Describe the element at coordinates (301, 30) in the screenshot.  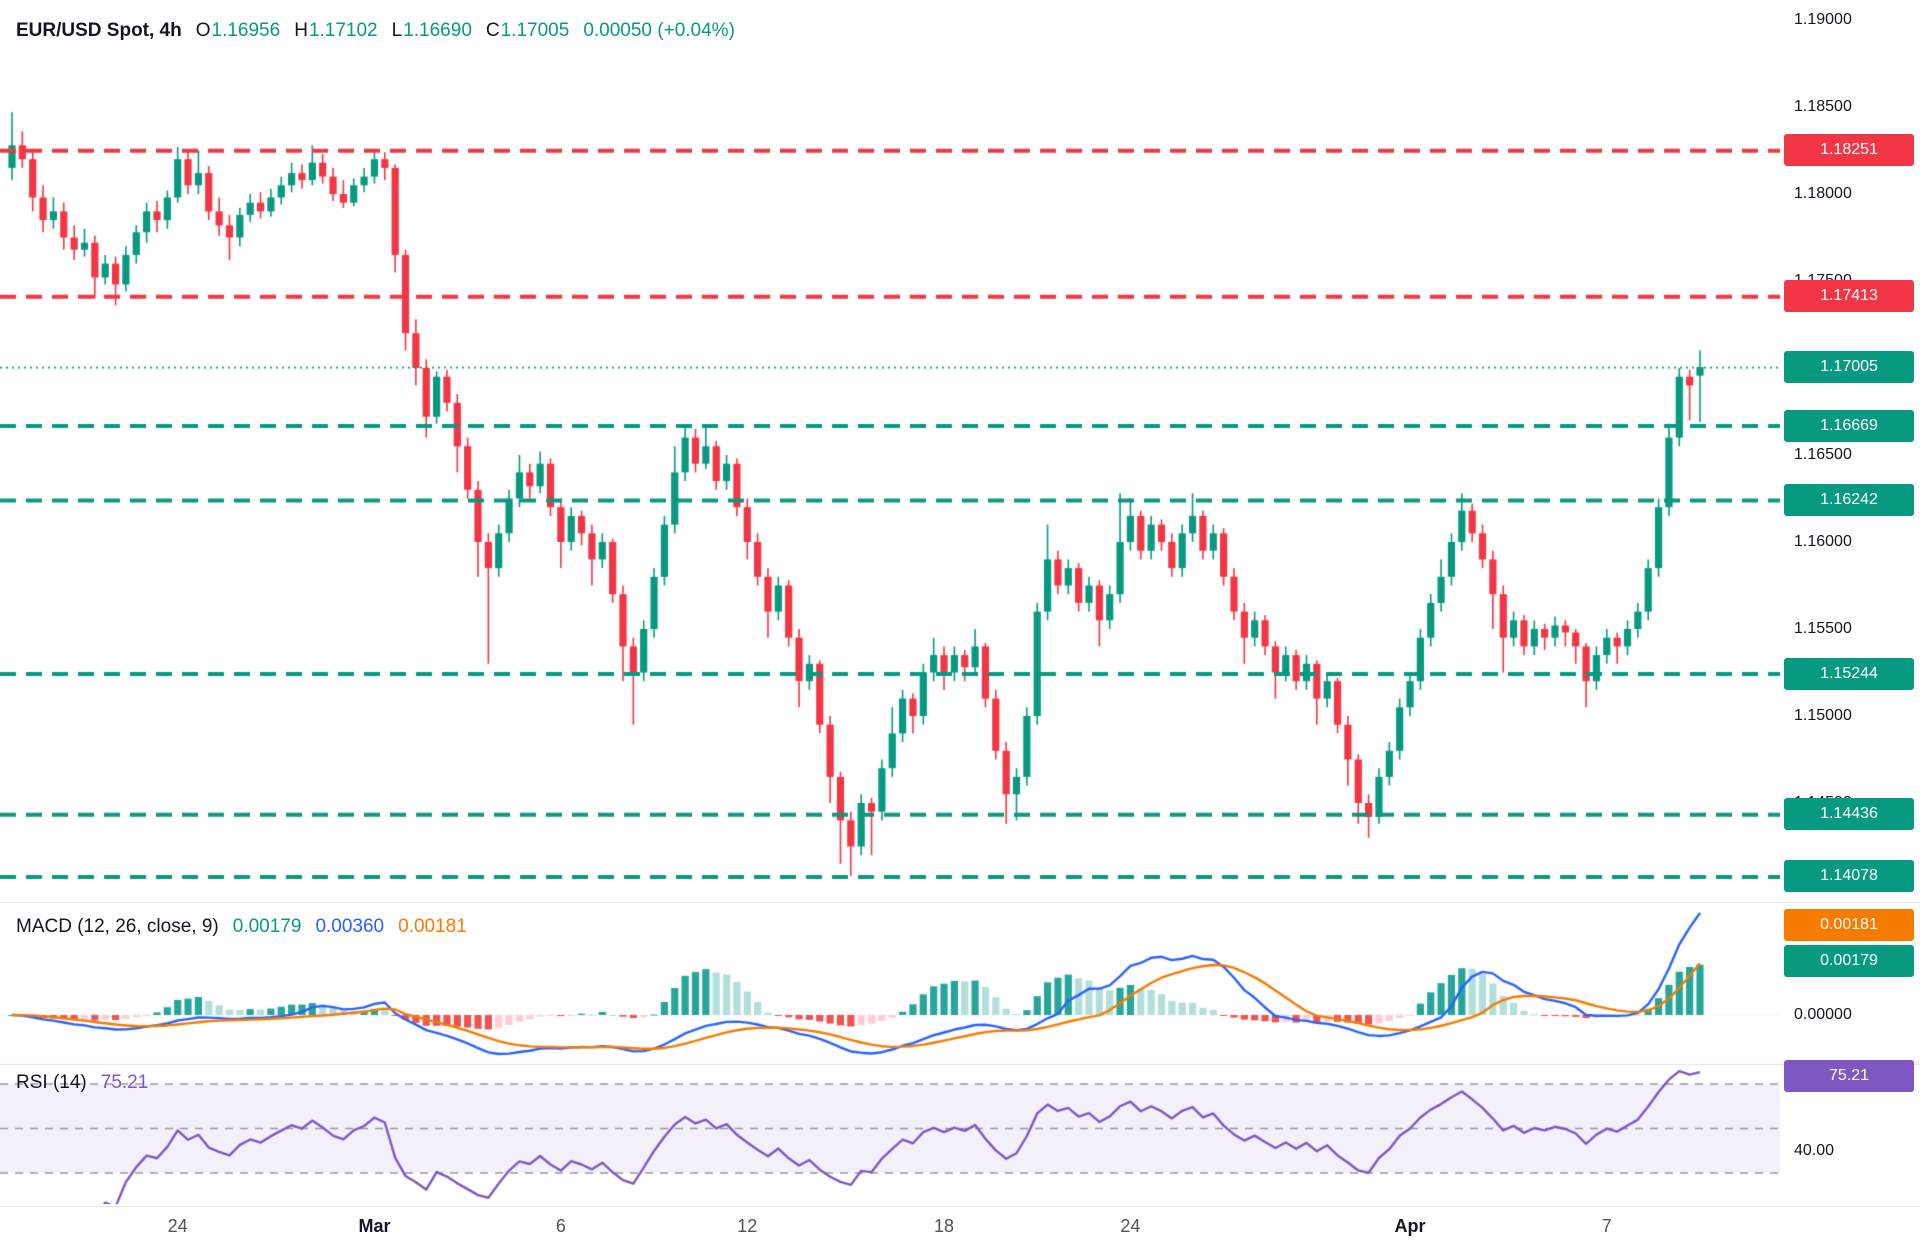
I see `high-label: H` at that location.